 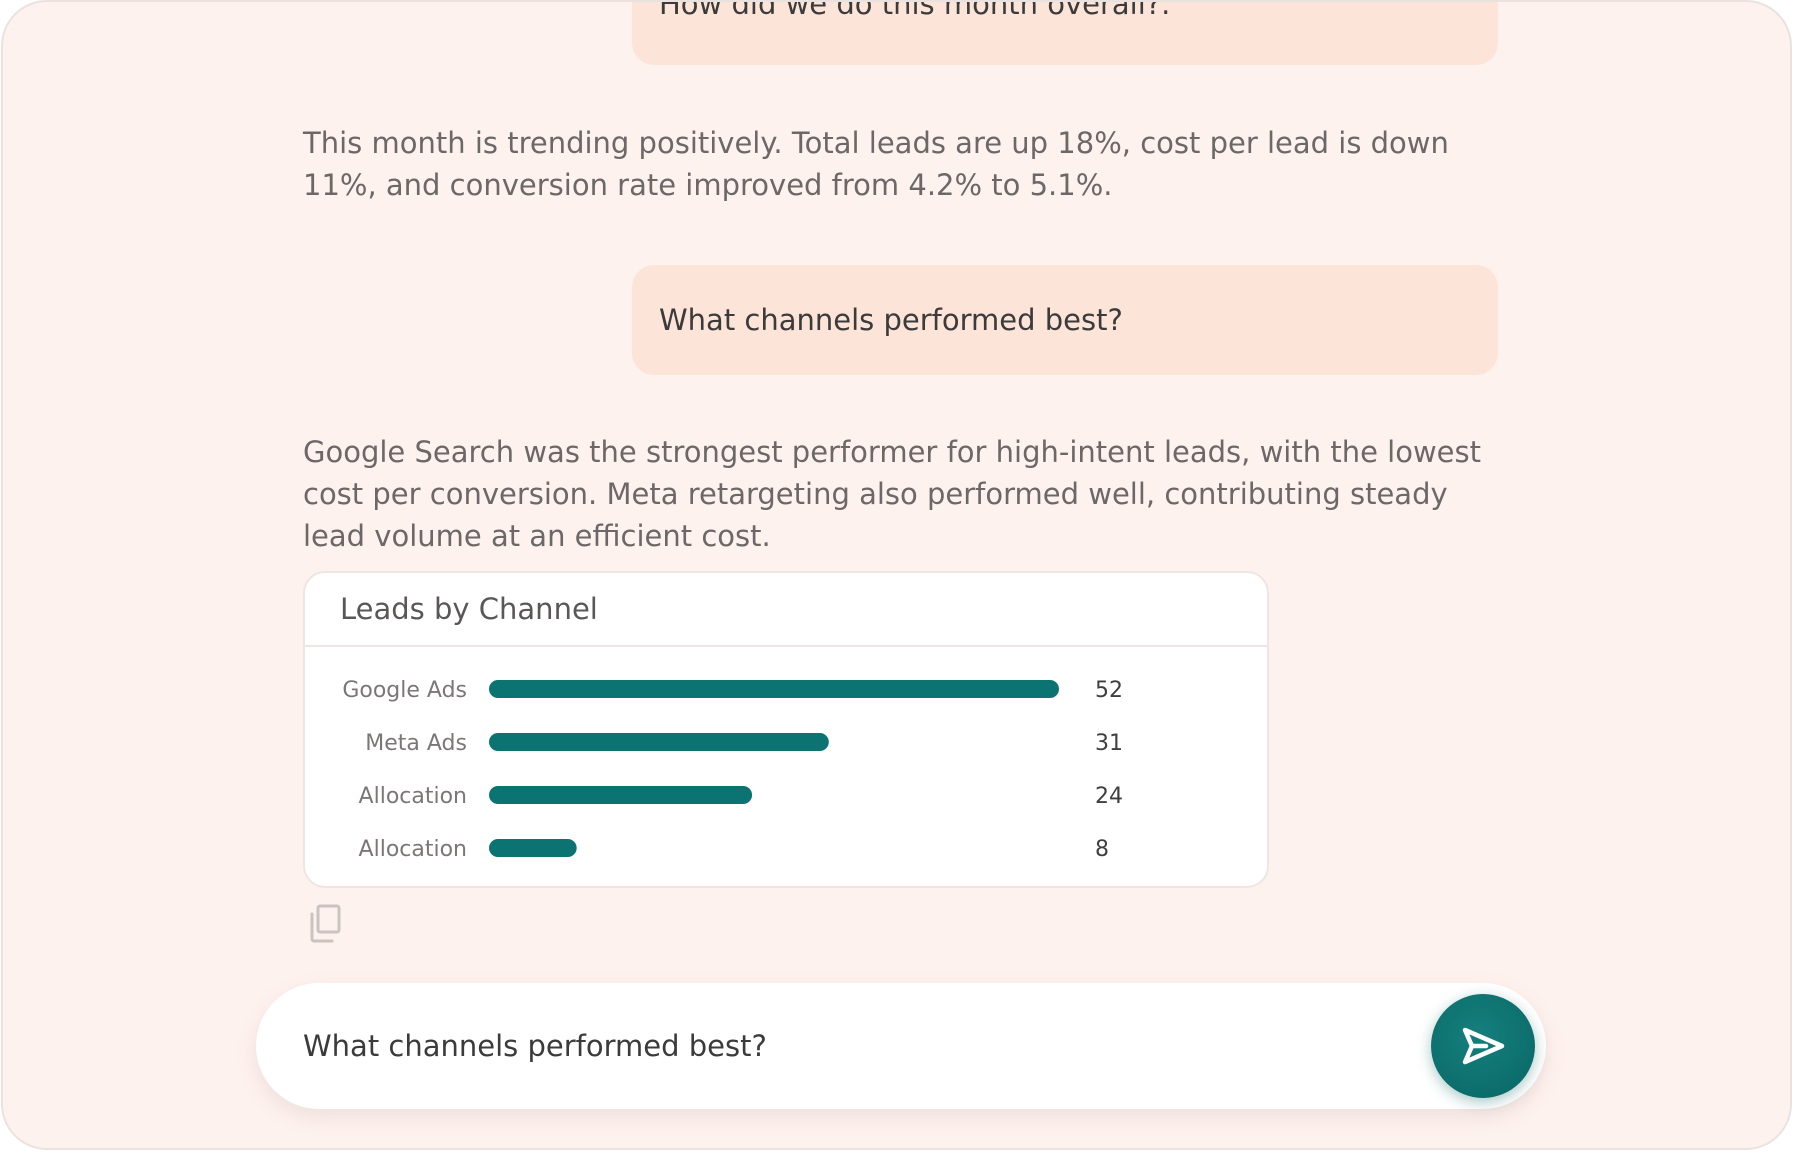 I want to click on message-input, so click(x=853, y=1046).